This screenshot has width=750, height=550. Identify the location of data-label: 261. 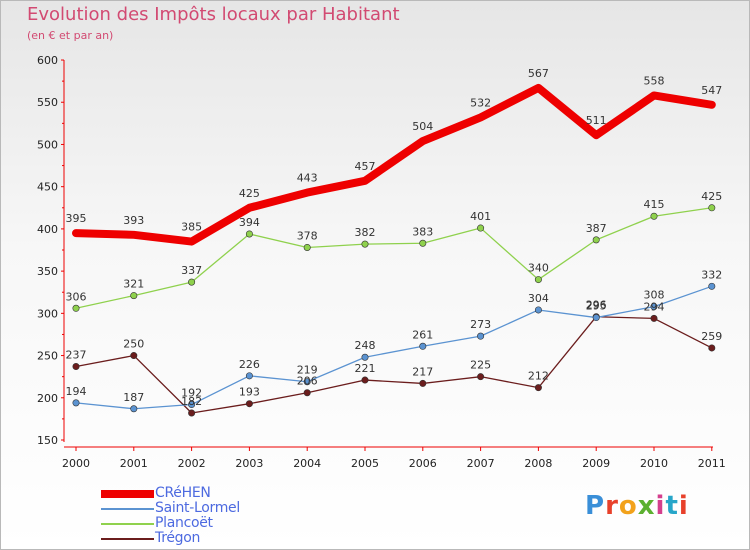
(422, 334).